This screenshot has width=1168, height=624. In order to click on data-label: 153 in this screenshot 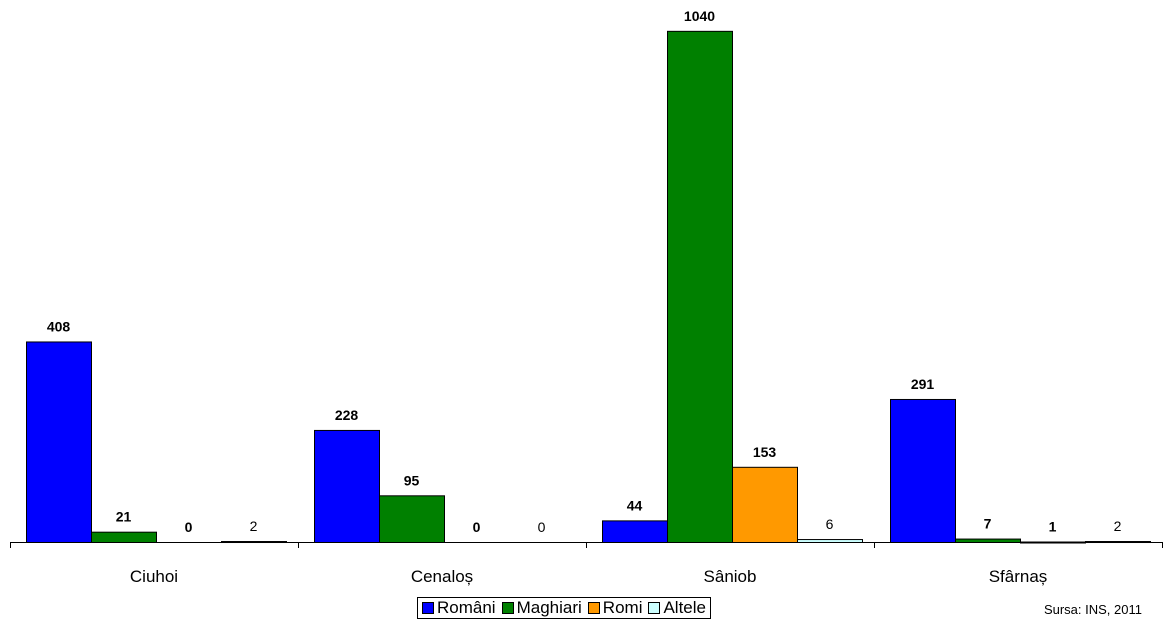, I will do `click(765, 452)`.